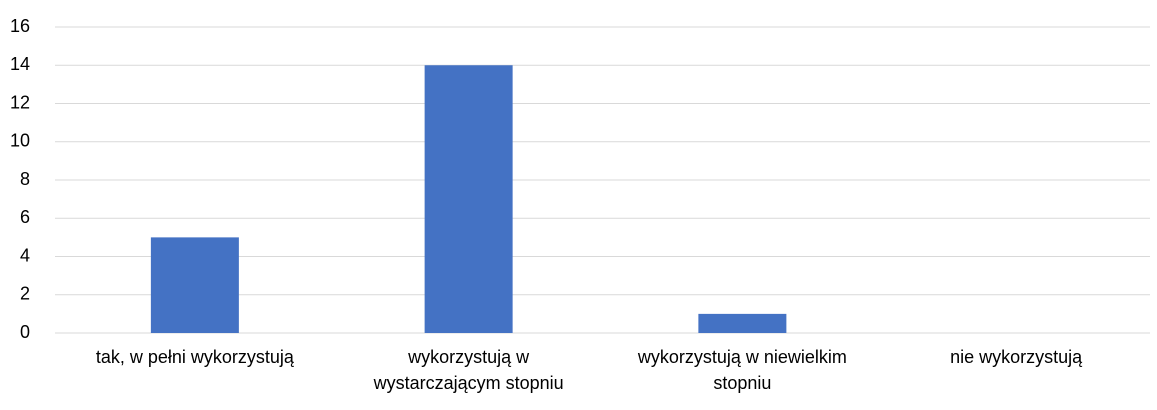 The image size is (1157, 410). I want to click on y-tick-label: 8, so click(25, 179).